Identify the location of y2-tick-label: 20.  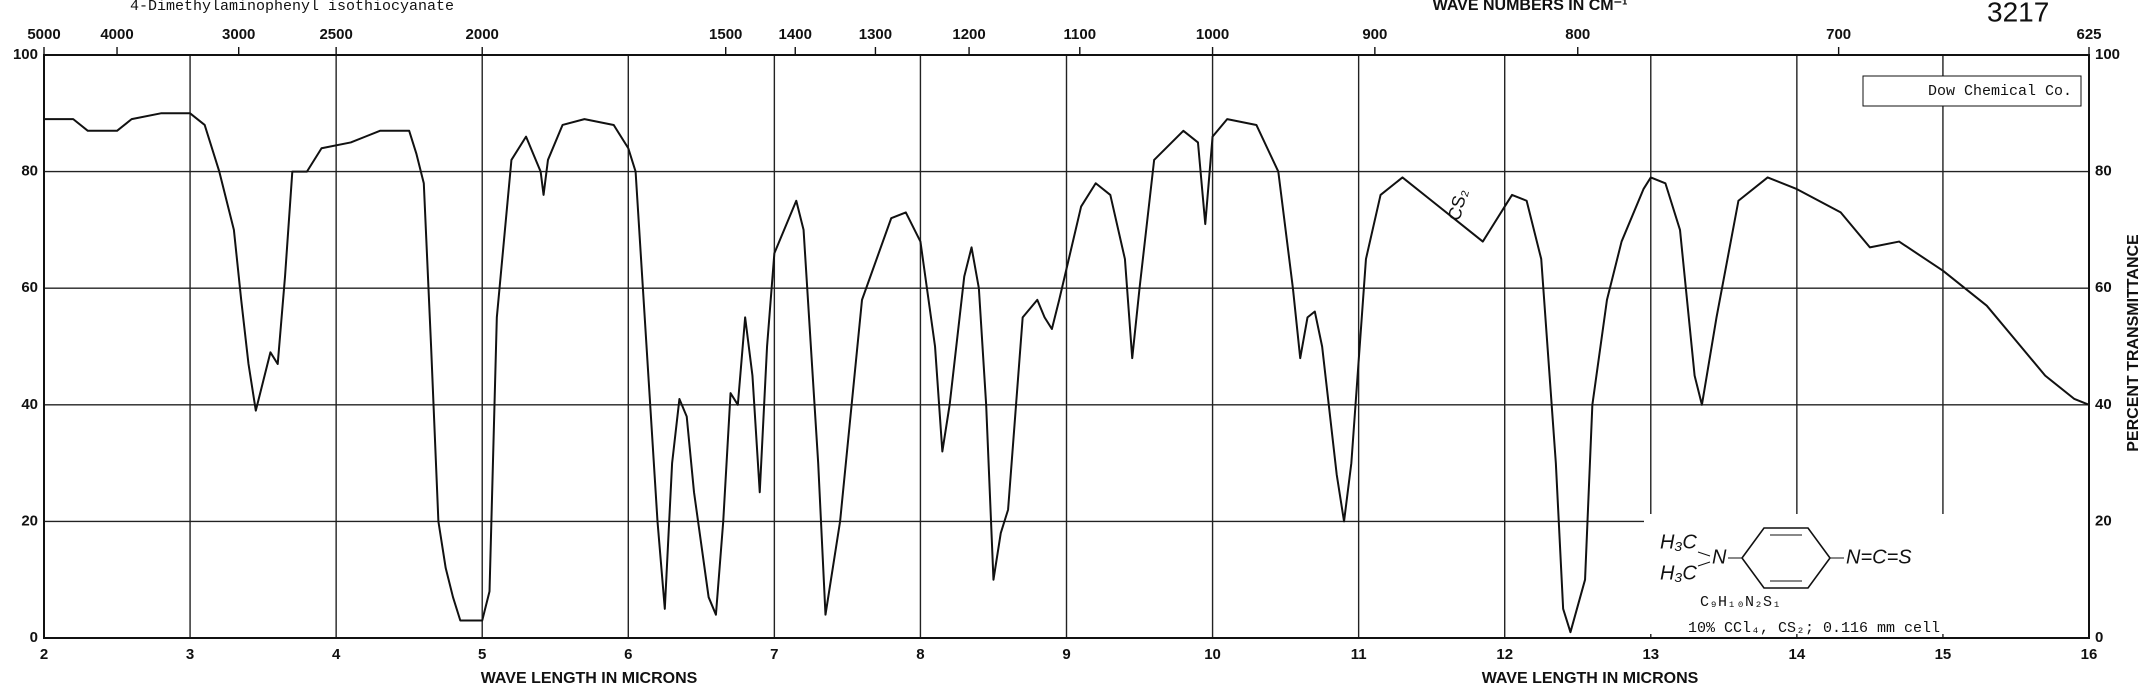
(2103, 520).